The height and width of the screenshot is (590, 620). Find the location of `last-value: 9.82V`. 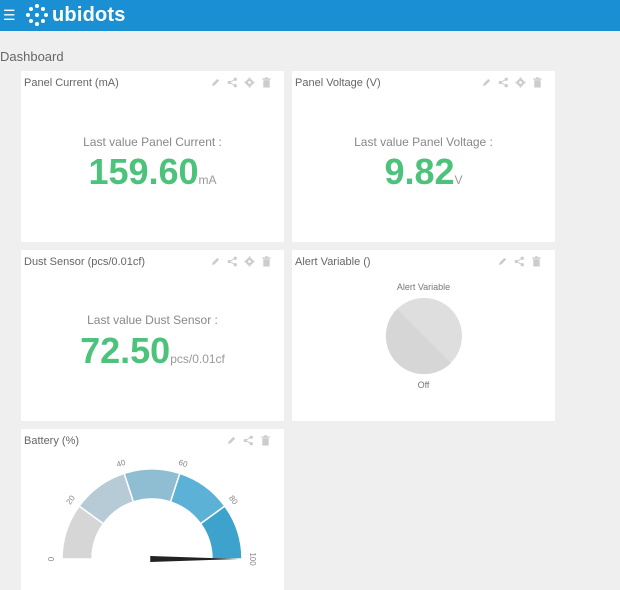

last-value: 9.82V is located at coordinates (423, 172).